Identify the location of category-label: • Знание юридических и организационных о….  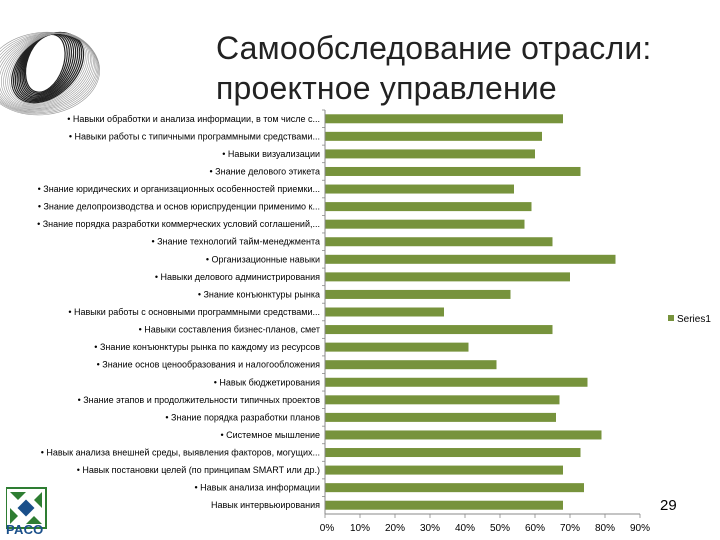
(179, 189).